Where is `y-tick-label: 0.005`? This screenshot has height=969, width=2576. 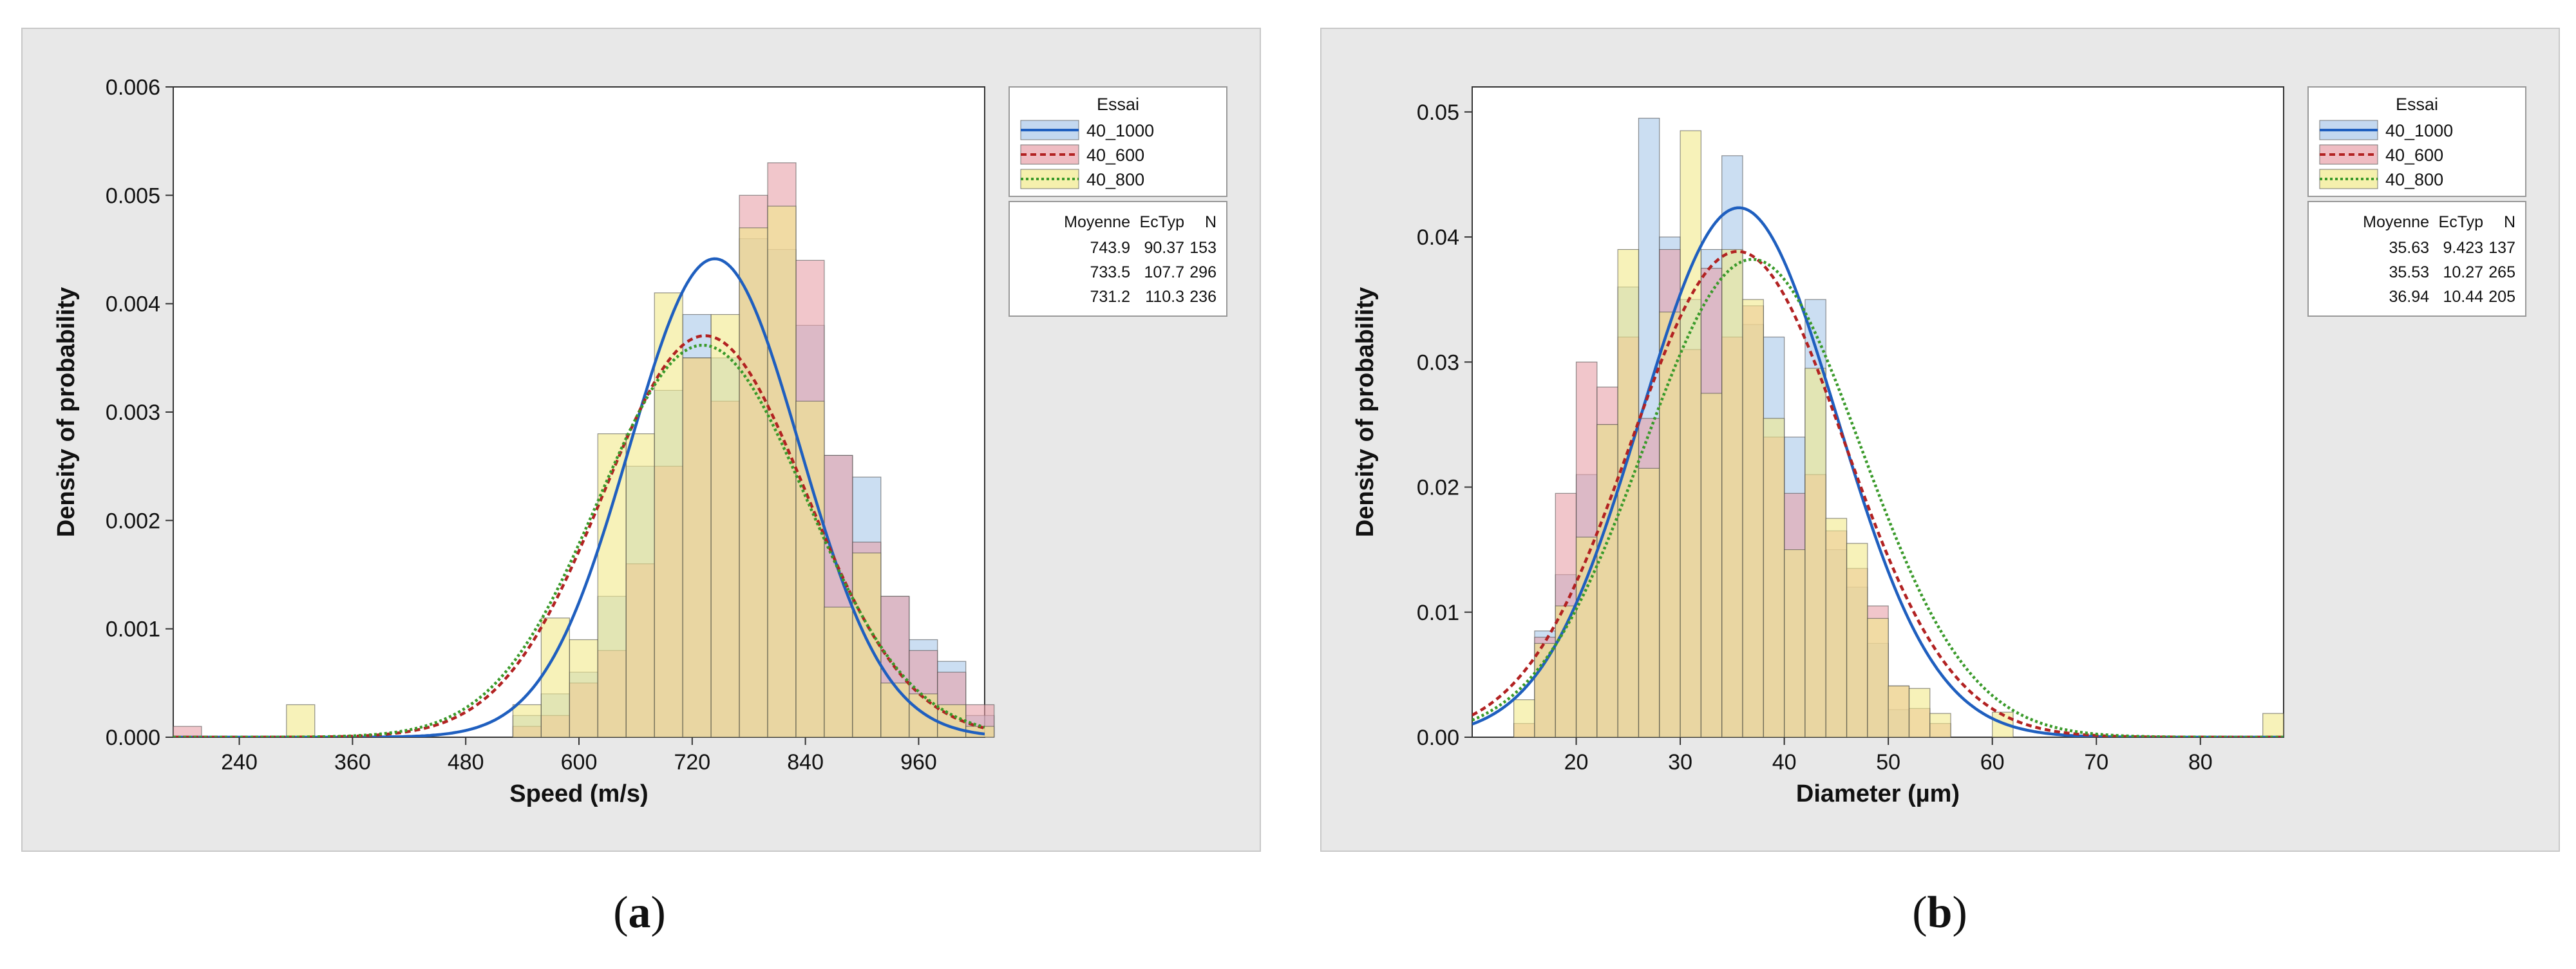
y-tick-label: 0.005 is located at coordinates (133, 195).